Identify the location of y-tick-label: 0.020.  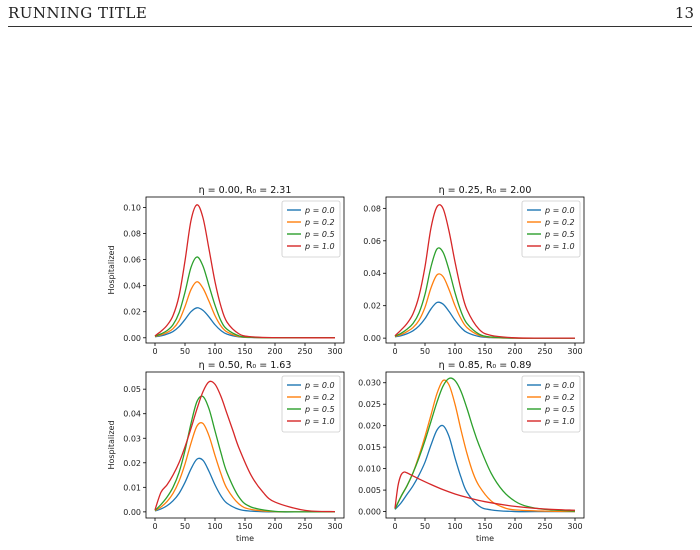
(369, 426).